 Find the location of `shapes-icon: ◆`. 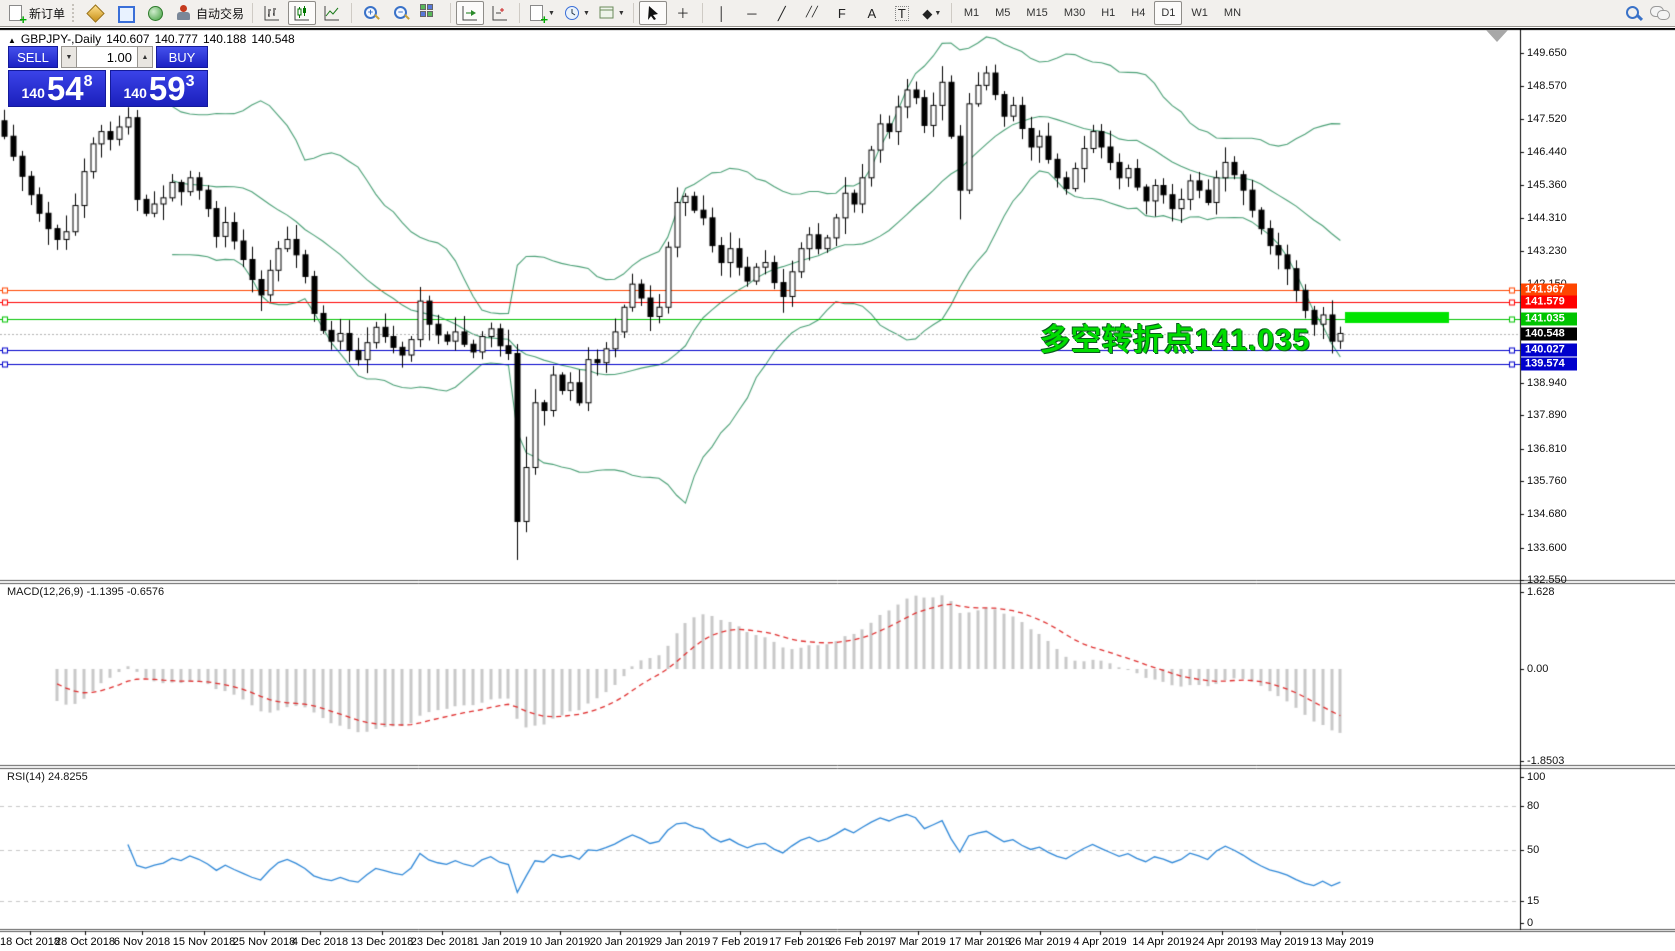

shapes-icon: ◆ is located at coordinates (927, 13).